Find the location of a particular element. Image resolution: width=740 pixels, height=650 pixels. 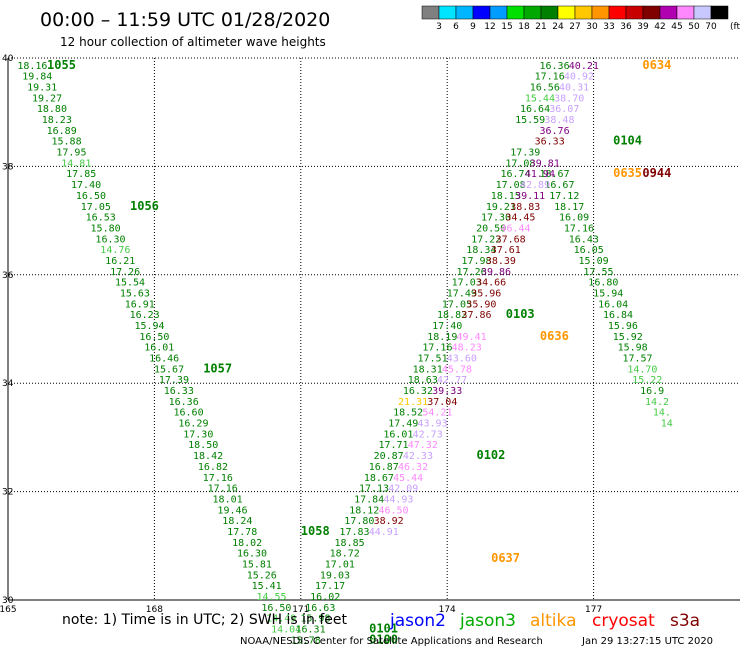

swh-value-label: 18.42 is located at coordinates (208, 456).